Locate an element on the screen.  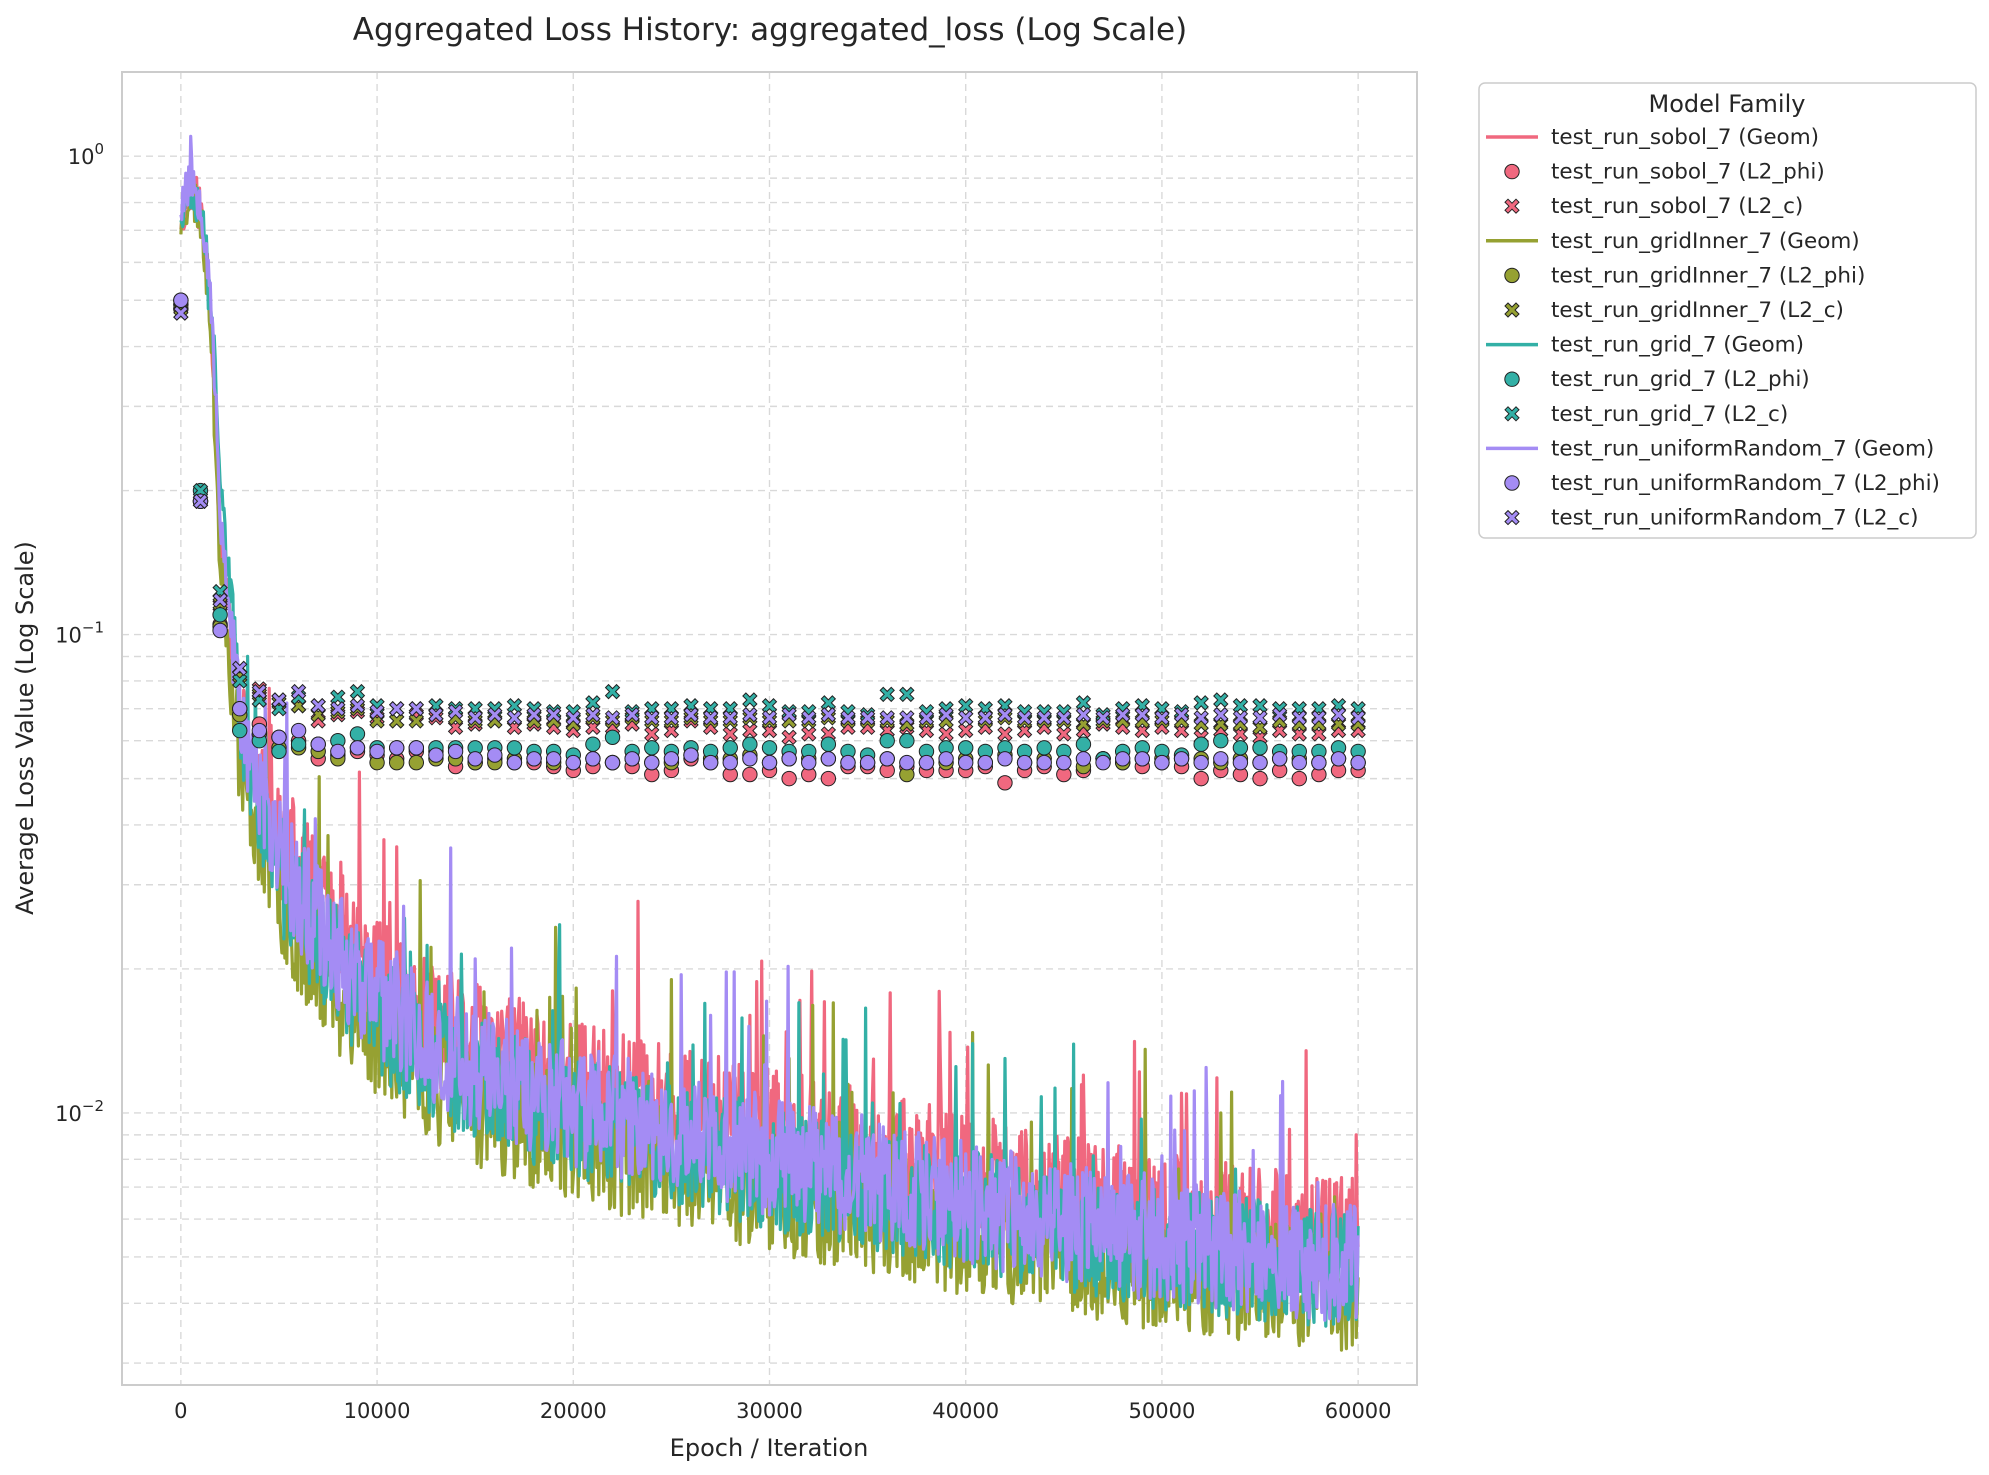
y-tick-label: 10⁰ is located at coordinates (86, 154).